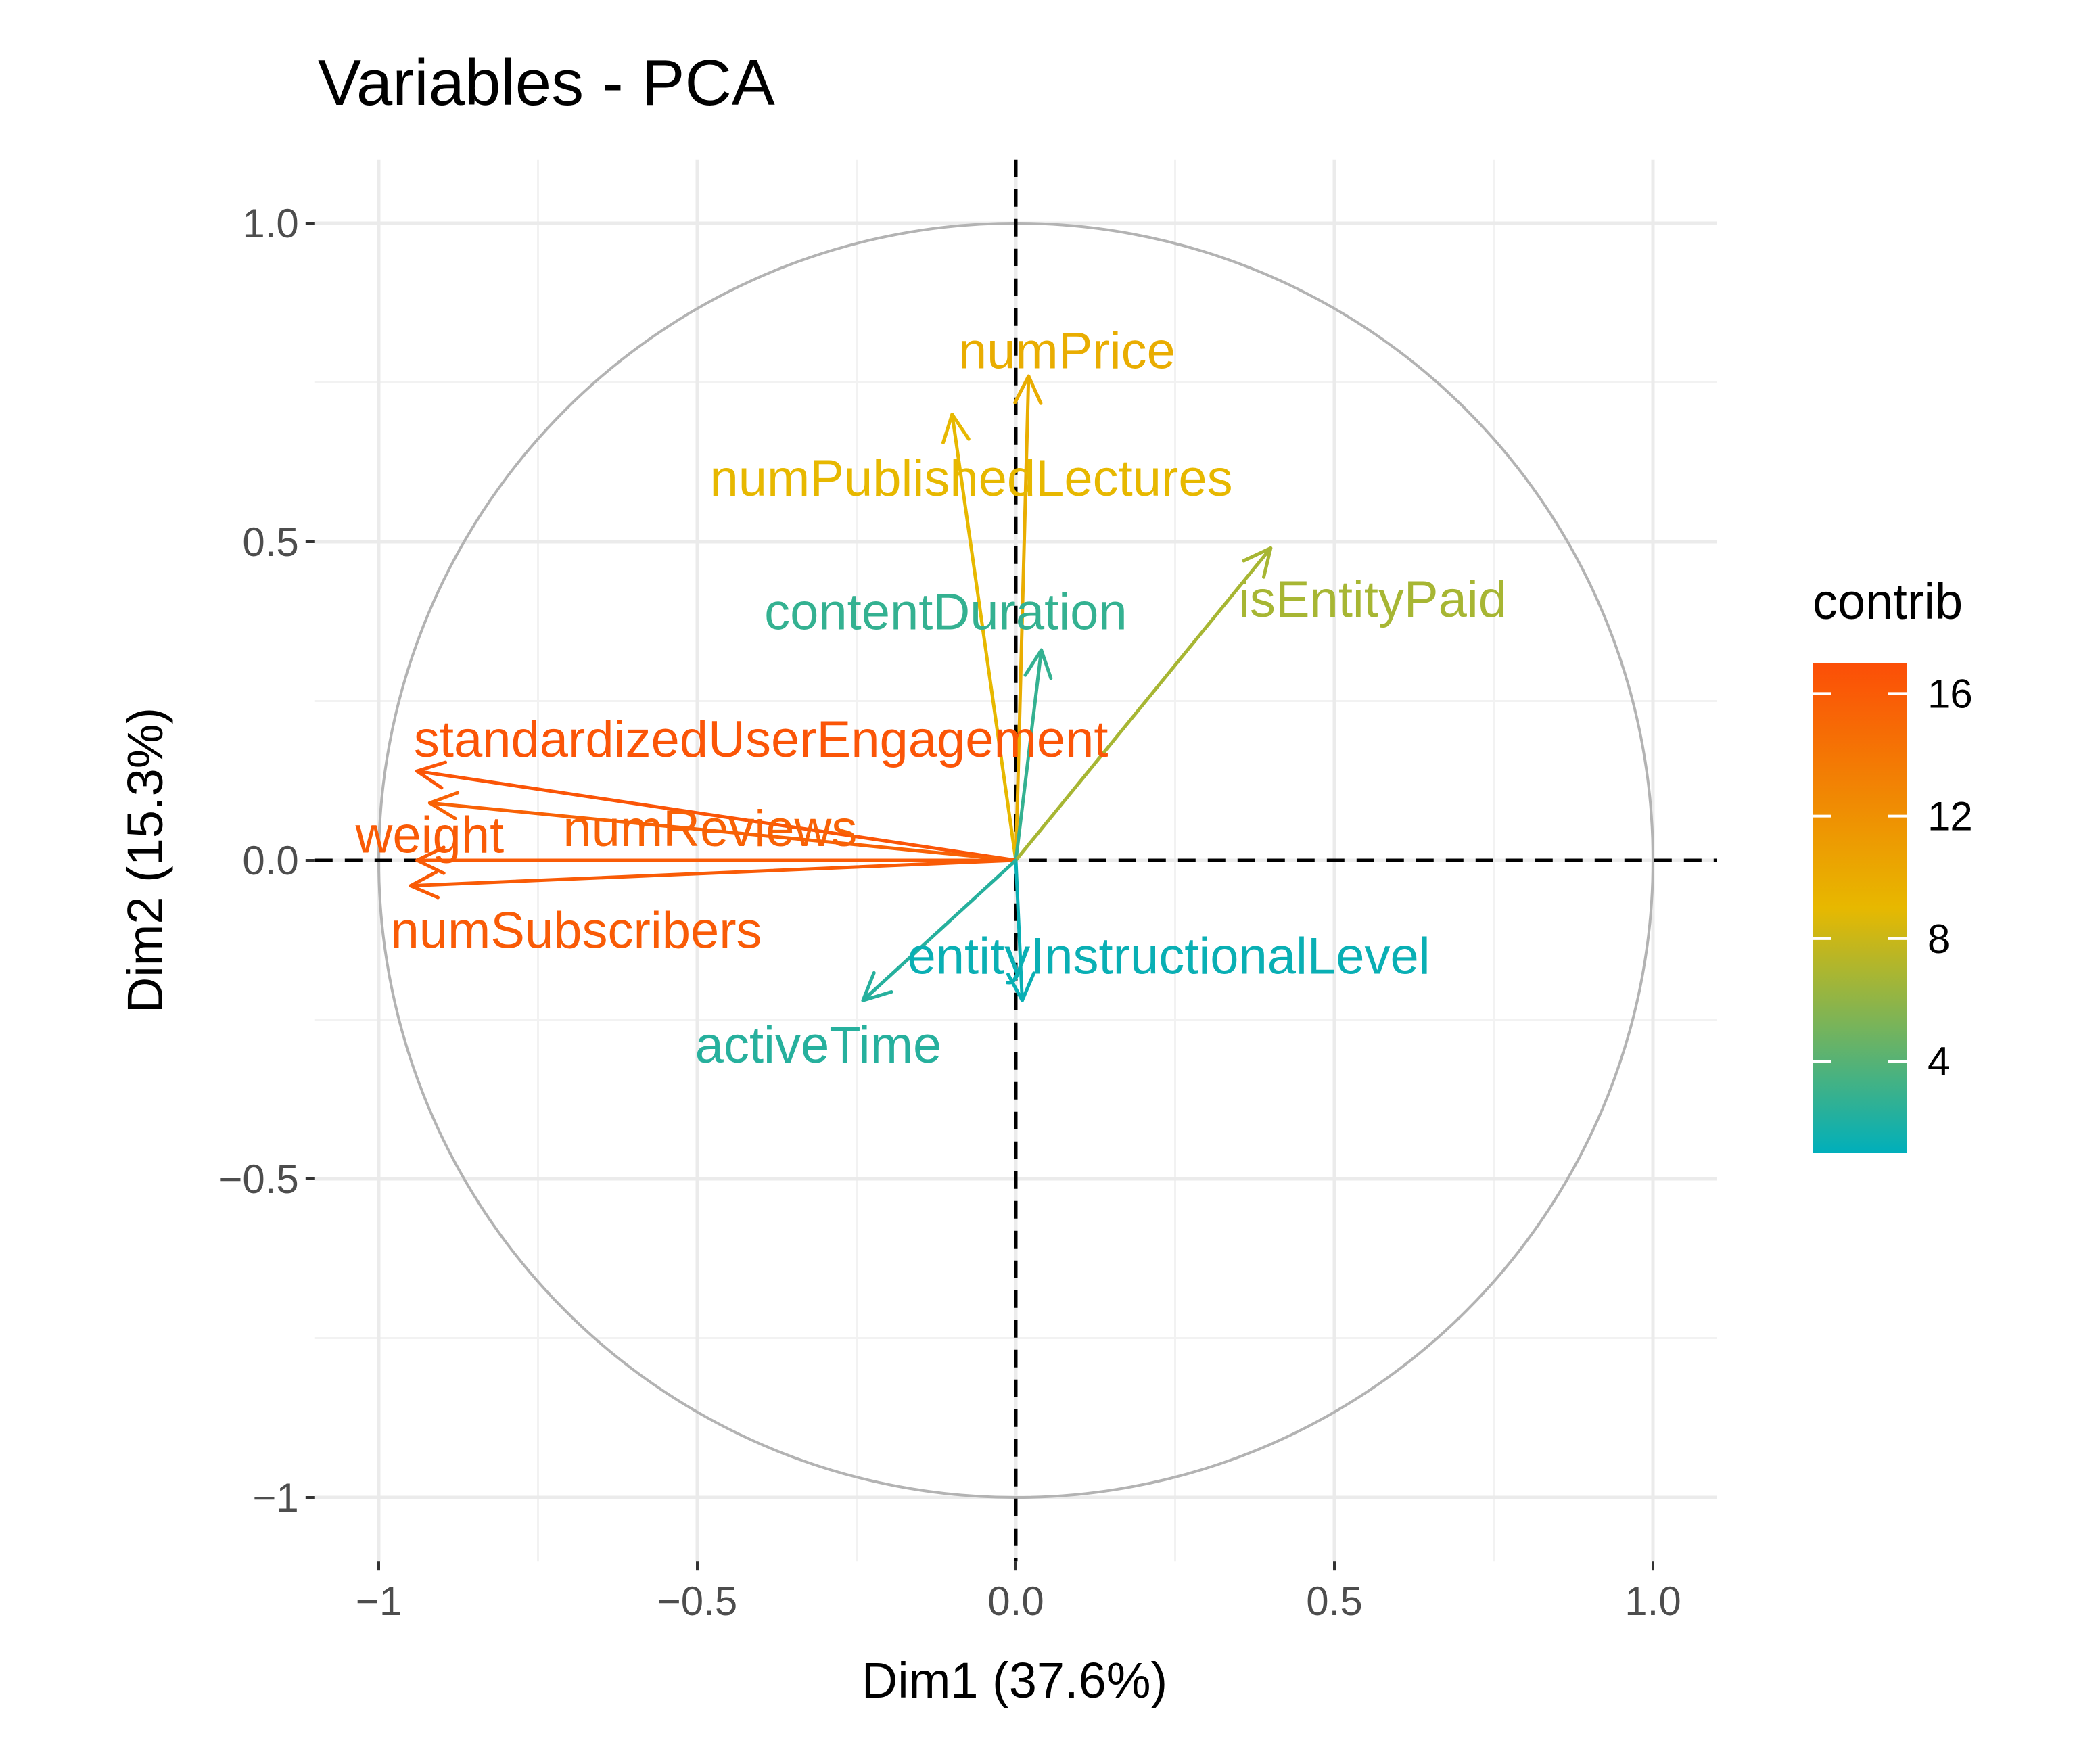 This screenshot has width=2100, height=1749. I want to click on legend-tick-label: 8, so click(1939, 939).